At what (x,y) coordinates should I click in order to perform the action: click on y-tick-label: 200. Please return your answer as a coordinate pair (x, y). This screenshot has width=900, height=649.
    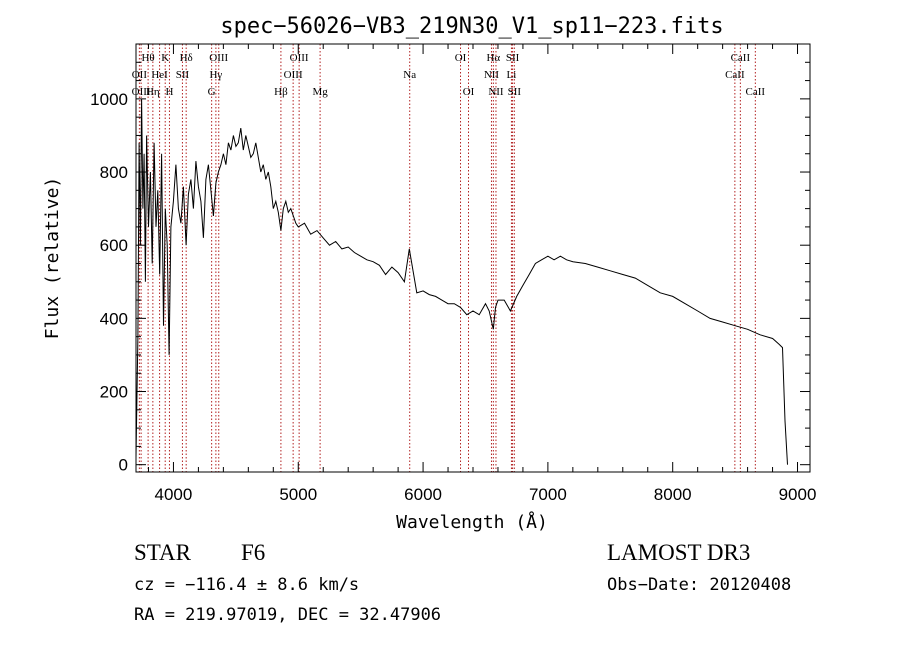
    Looking at the image, I should click on (114, 392).